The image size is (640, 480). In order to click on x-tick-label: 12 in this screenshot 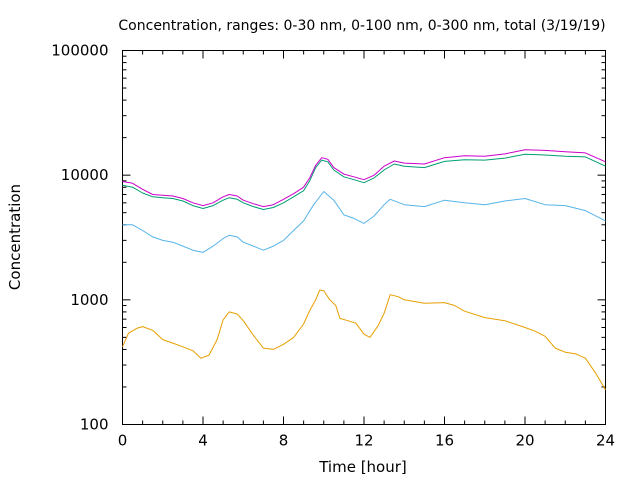, I will do `click(363, 441)`.